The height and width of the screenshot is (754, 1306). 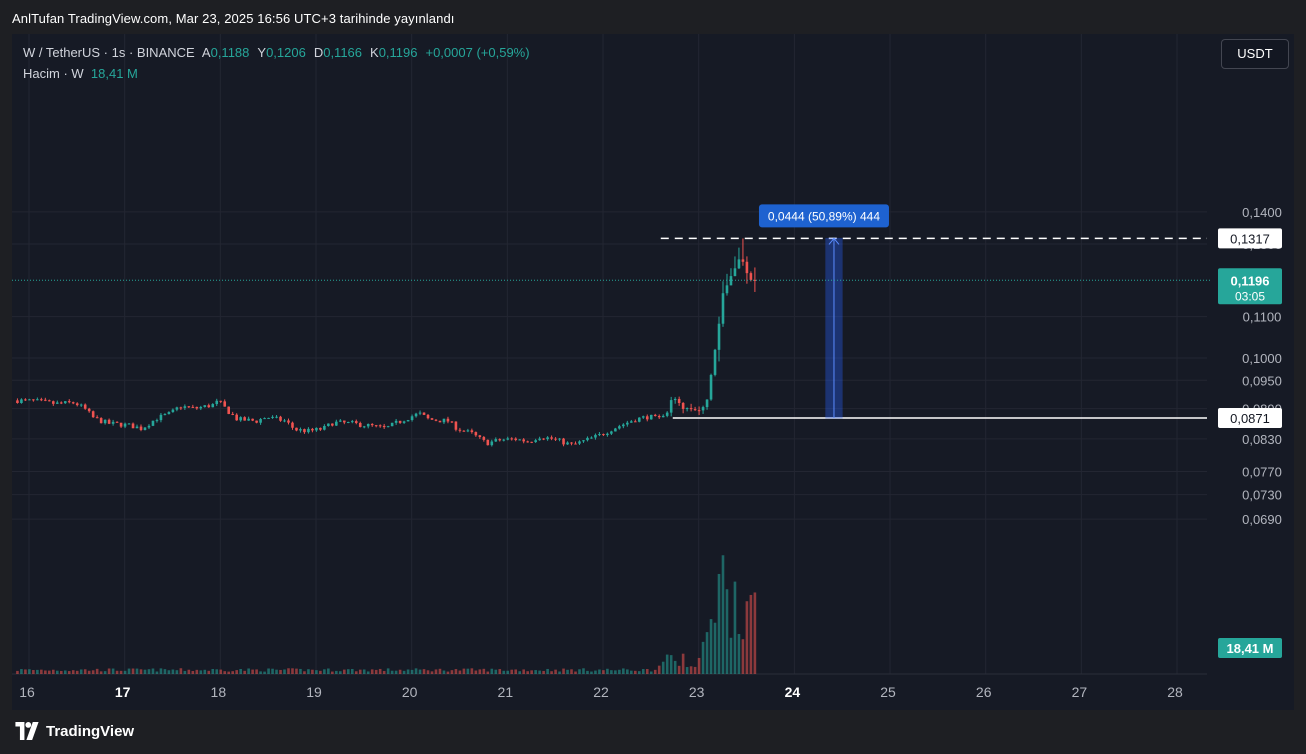 What do you see at coordinates (286, 52) in the screenshot?
I see `high-value: 0,1206` at bounding box center [286, 52].